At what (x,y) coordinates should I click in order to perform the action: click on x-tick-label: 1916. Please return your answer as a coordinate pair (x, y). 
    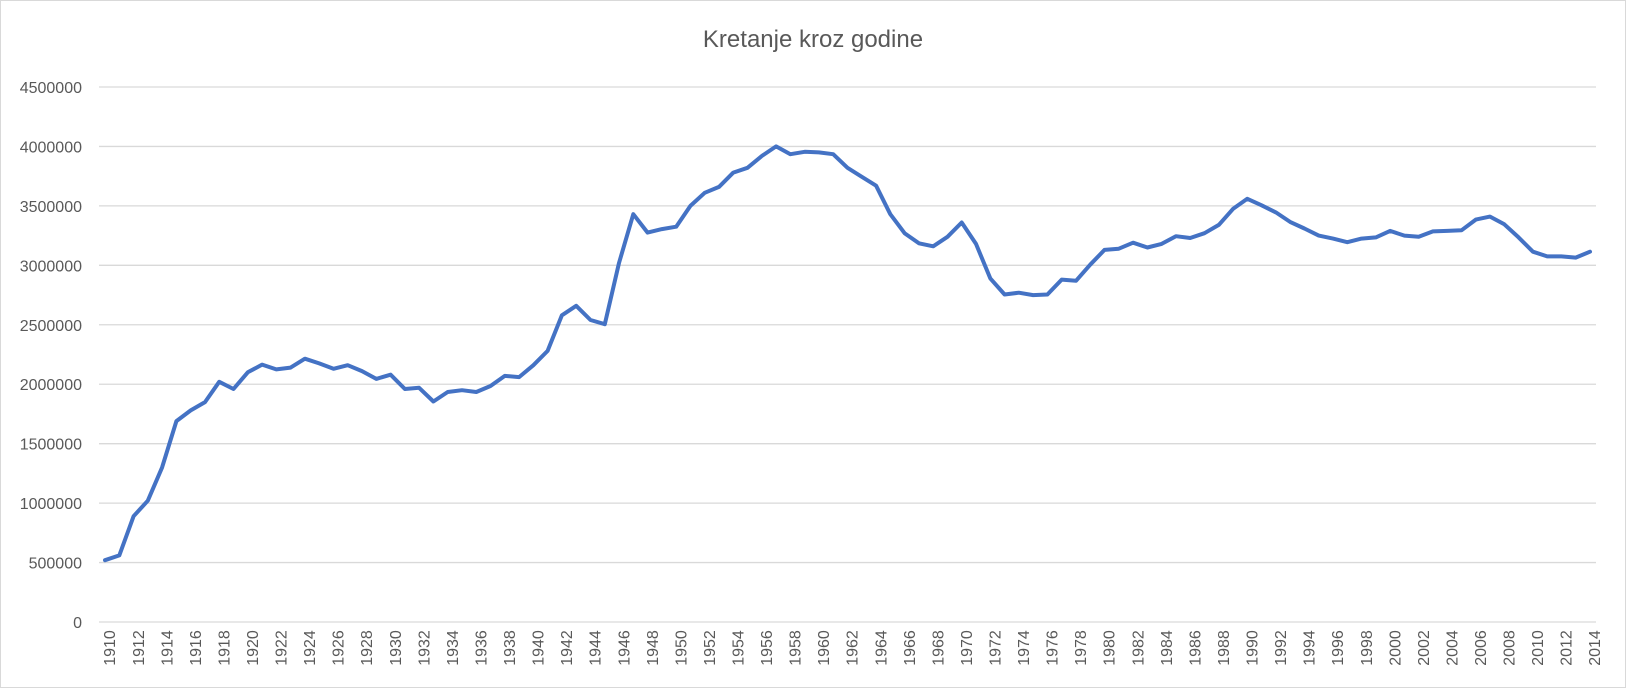
    Looking at the image, I should click on (196, 648).